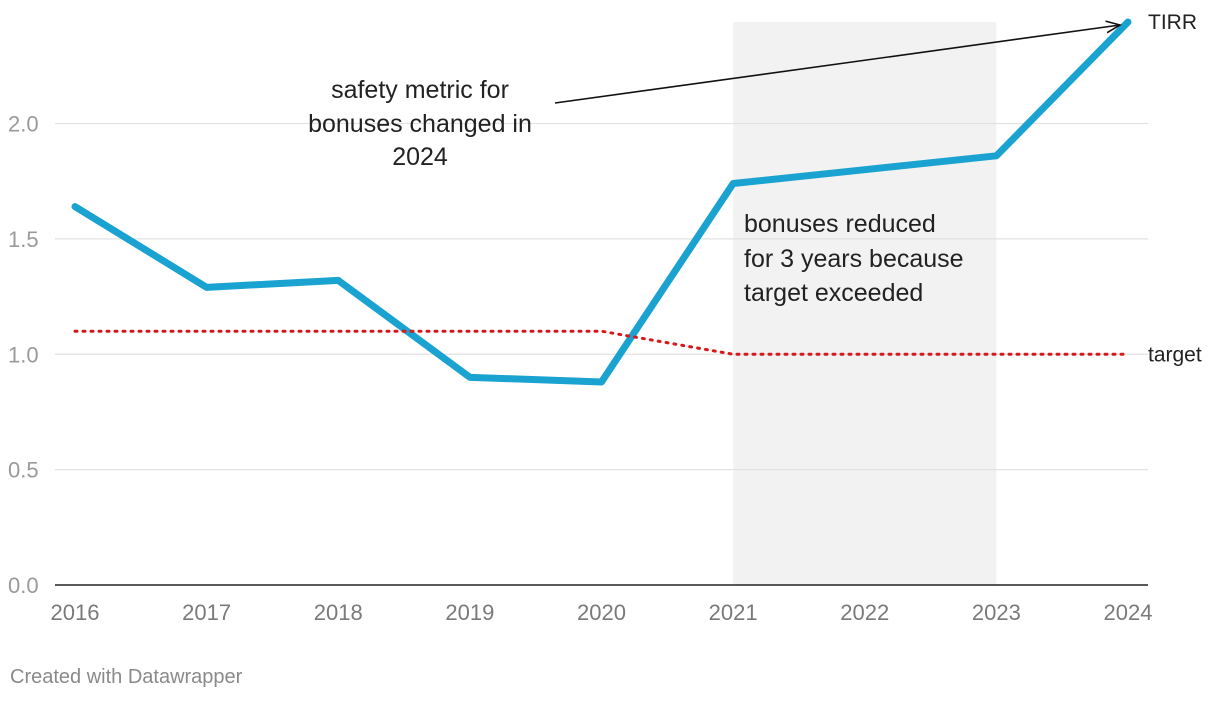  What do you see at coordinates (23, 585) in the screenshot?
I see `y-tick-label: 0.0` at bounding box center [23, 585].